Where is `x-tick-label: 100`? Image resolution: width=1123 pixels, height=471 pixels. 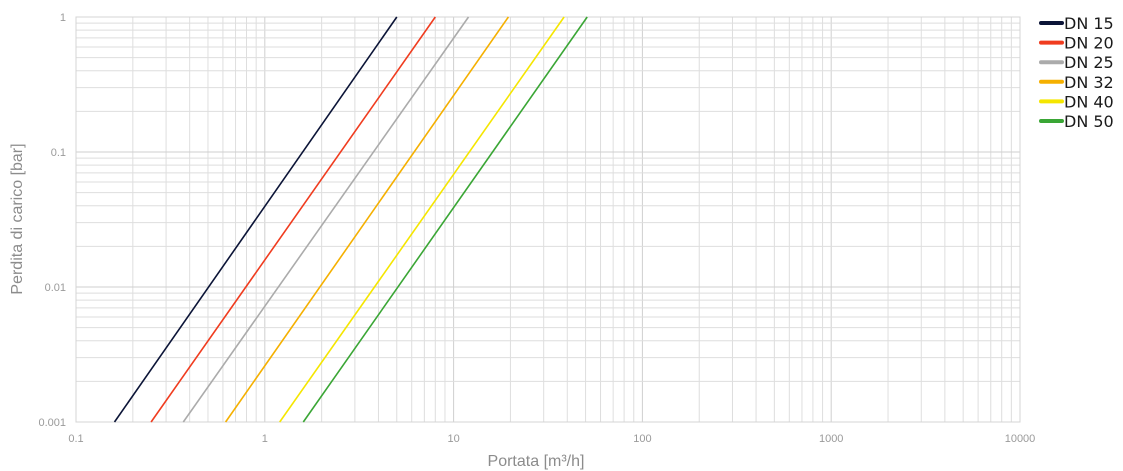
x-tick-label: 100 is located at coordinates (642, 439).